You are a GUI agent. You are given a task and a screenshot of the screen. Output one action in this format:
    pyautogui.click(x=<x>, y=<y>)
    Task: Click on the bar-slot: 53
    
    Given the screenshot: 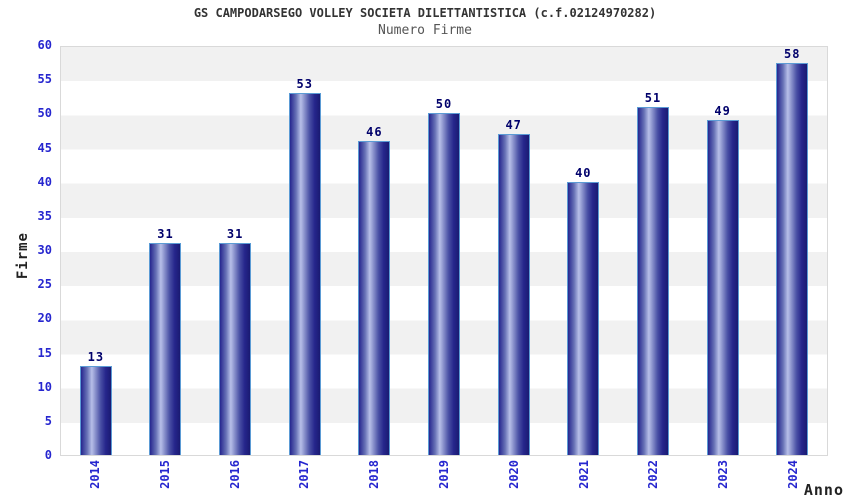 What is the action you would take?
    pyautogui.click(x=305, y=251)
    